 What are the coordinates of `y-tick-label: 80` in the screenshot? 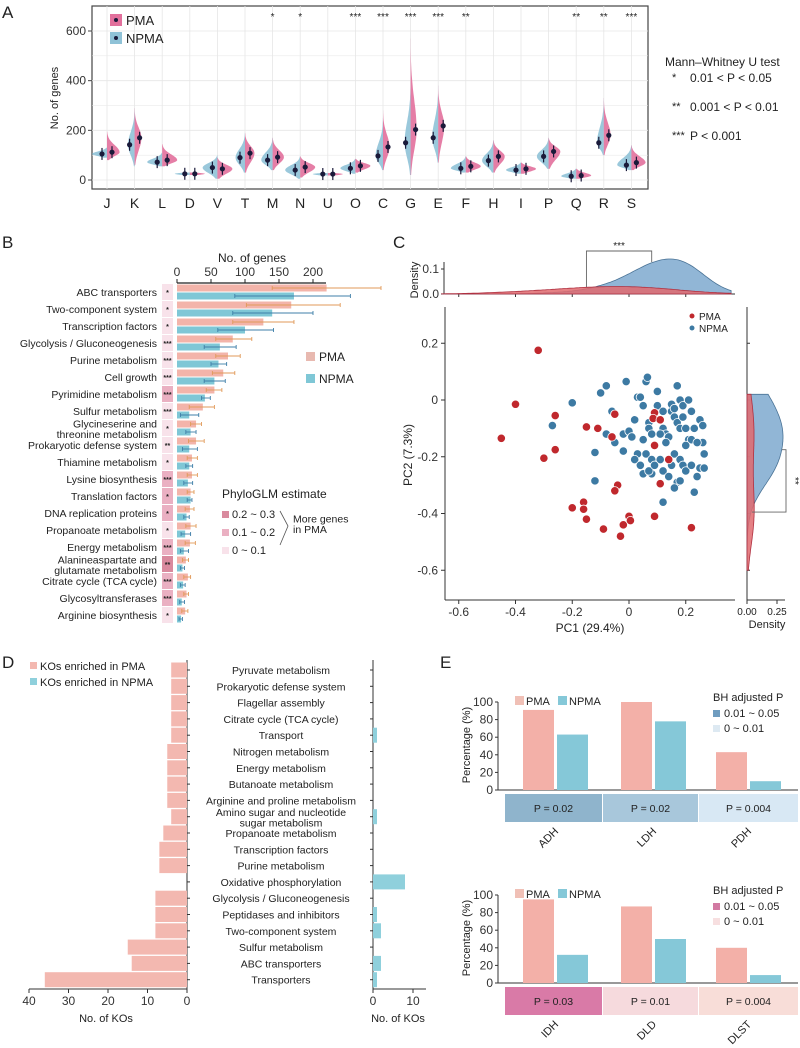 It's located at (487, 913).